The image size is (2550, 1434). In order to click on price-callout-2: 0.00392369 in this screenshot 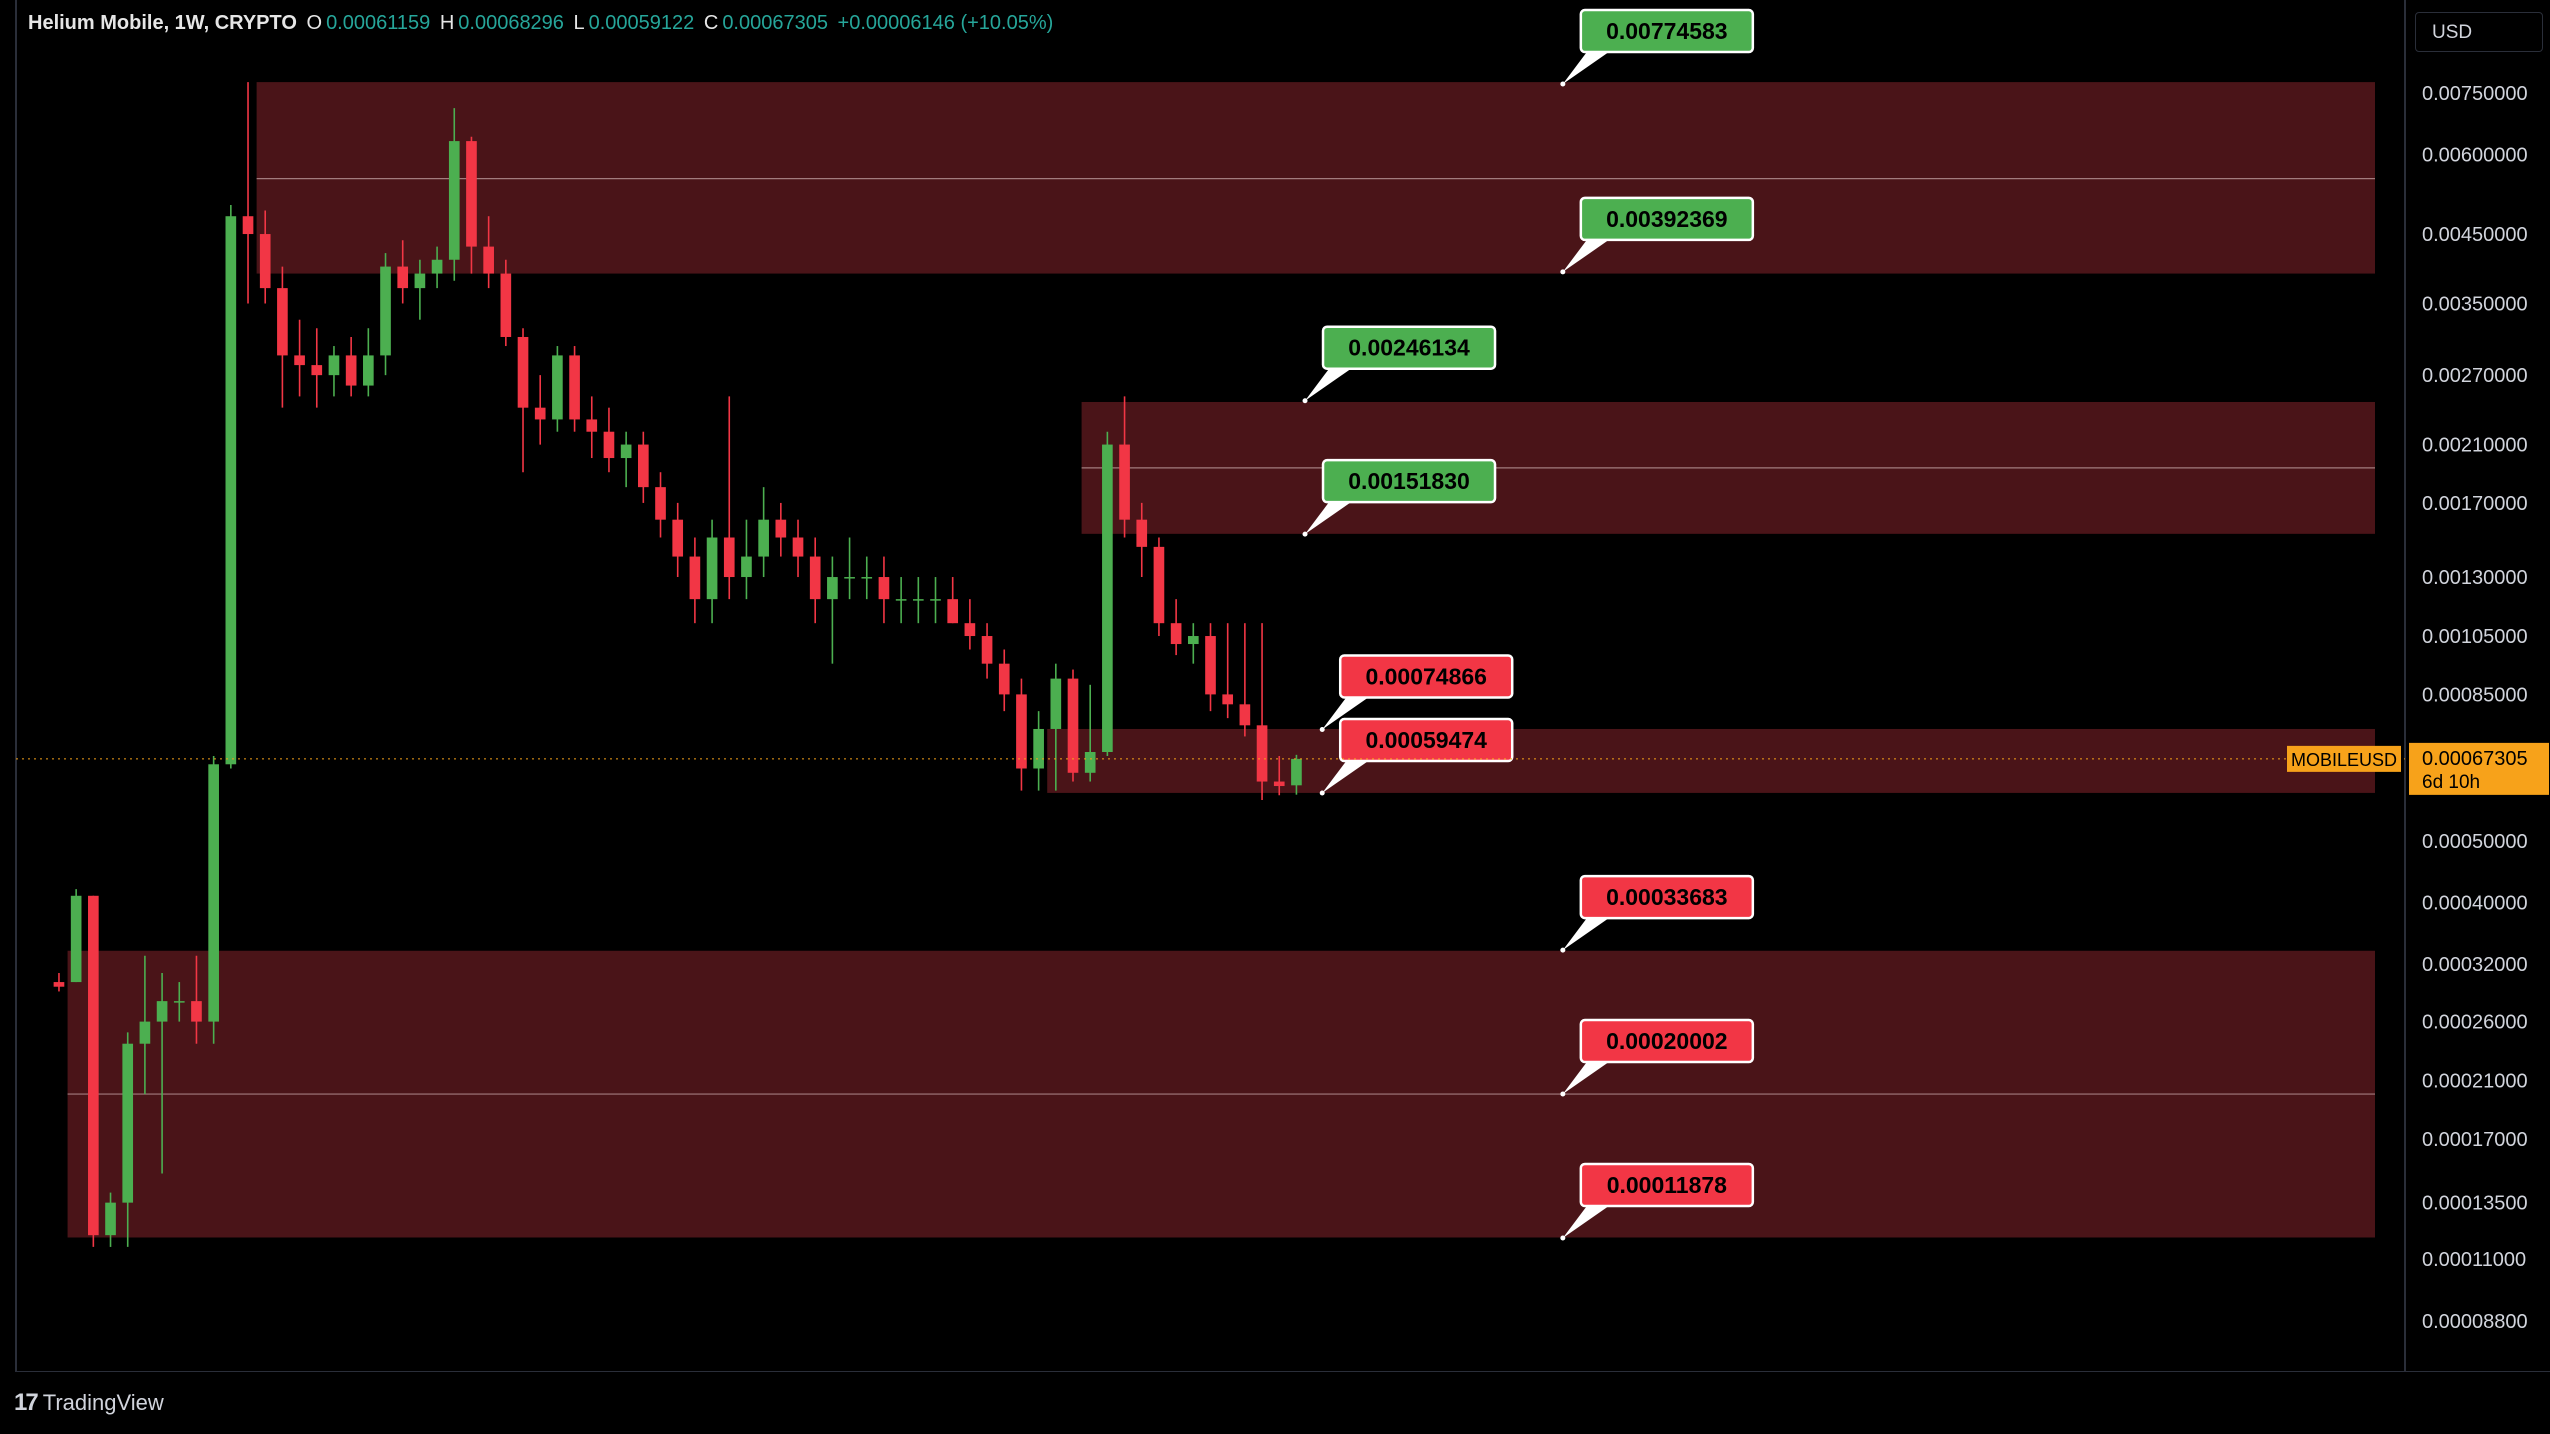, I will do `click(1657, 235)`.